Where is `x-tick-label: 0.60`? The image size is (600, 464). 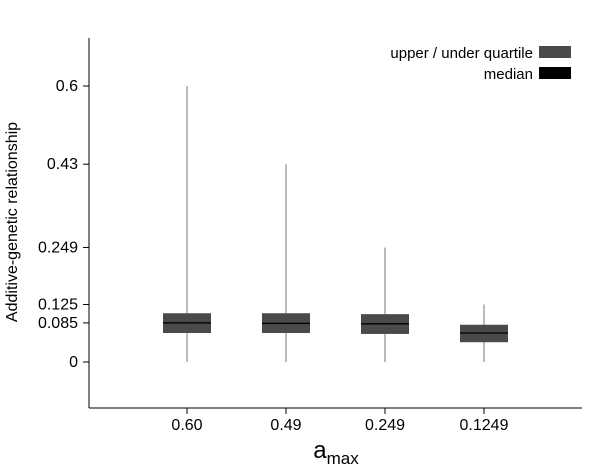
x-tick-label: 0.60 is located at coordinates (186, 425).